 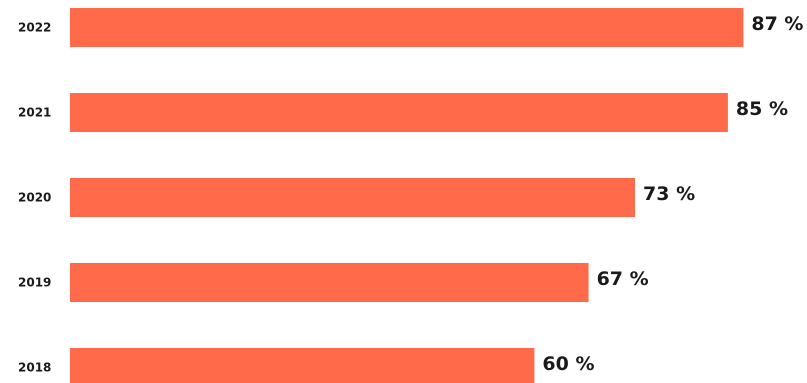 I want to click on bar-2019, so click(x=329, y=282).